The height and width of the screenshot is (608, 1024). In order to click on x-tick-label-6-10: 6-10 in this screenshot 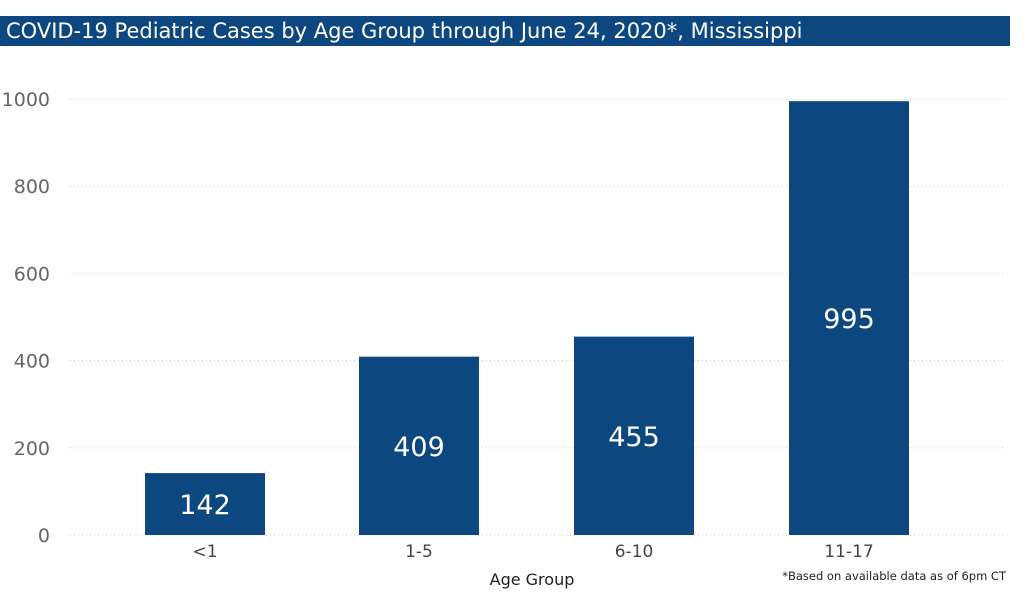, I will do `click(634, 552)`.